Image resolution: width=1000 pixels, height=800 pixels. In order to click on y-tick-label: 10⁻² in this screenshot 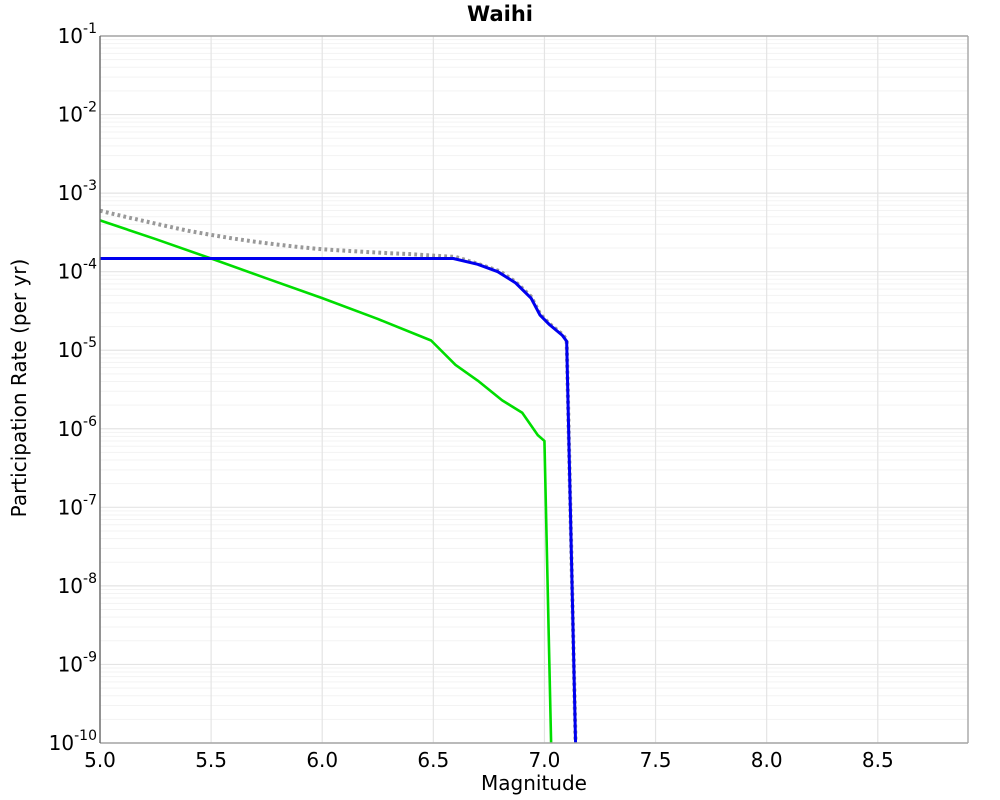, I will do `click(77, 113)`.